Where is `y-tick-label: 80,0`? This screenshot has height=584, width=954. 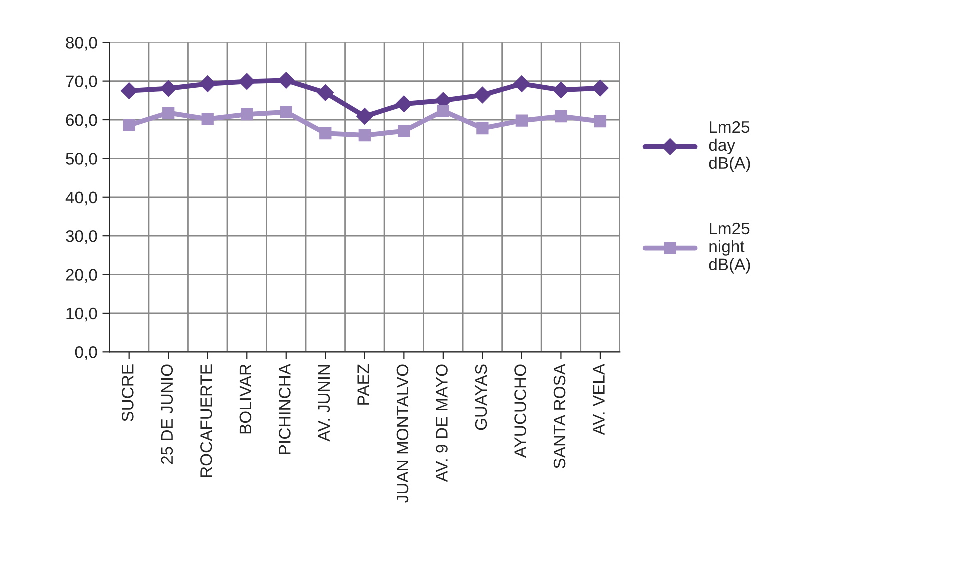
y-tick-label: 80,0 is located at coordinates (82, 44).